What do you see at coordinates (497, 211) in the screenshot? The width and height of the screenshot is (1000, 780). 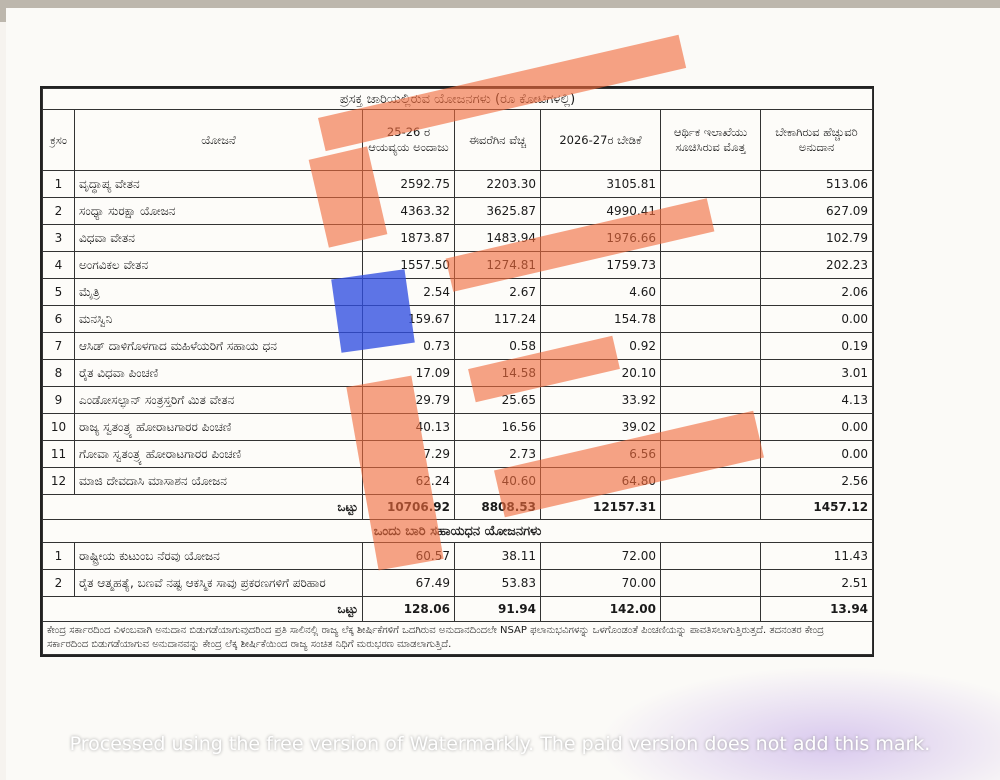 I see `expense-value: 3625.87` at bounding box center [497, 211].